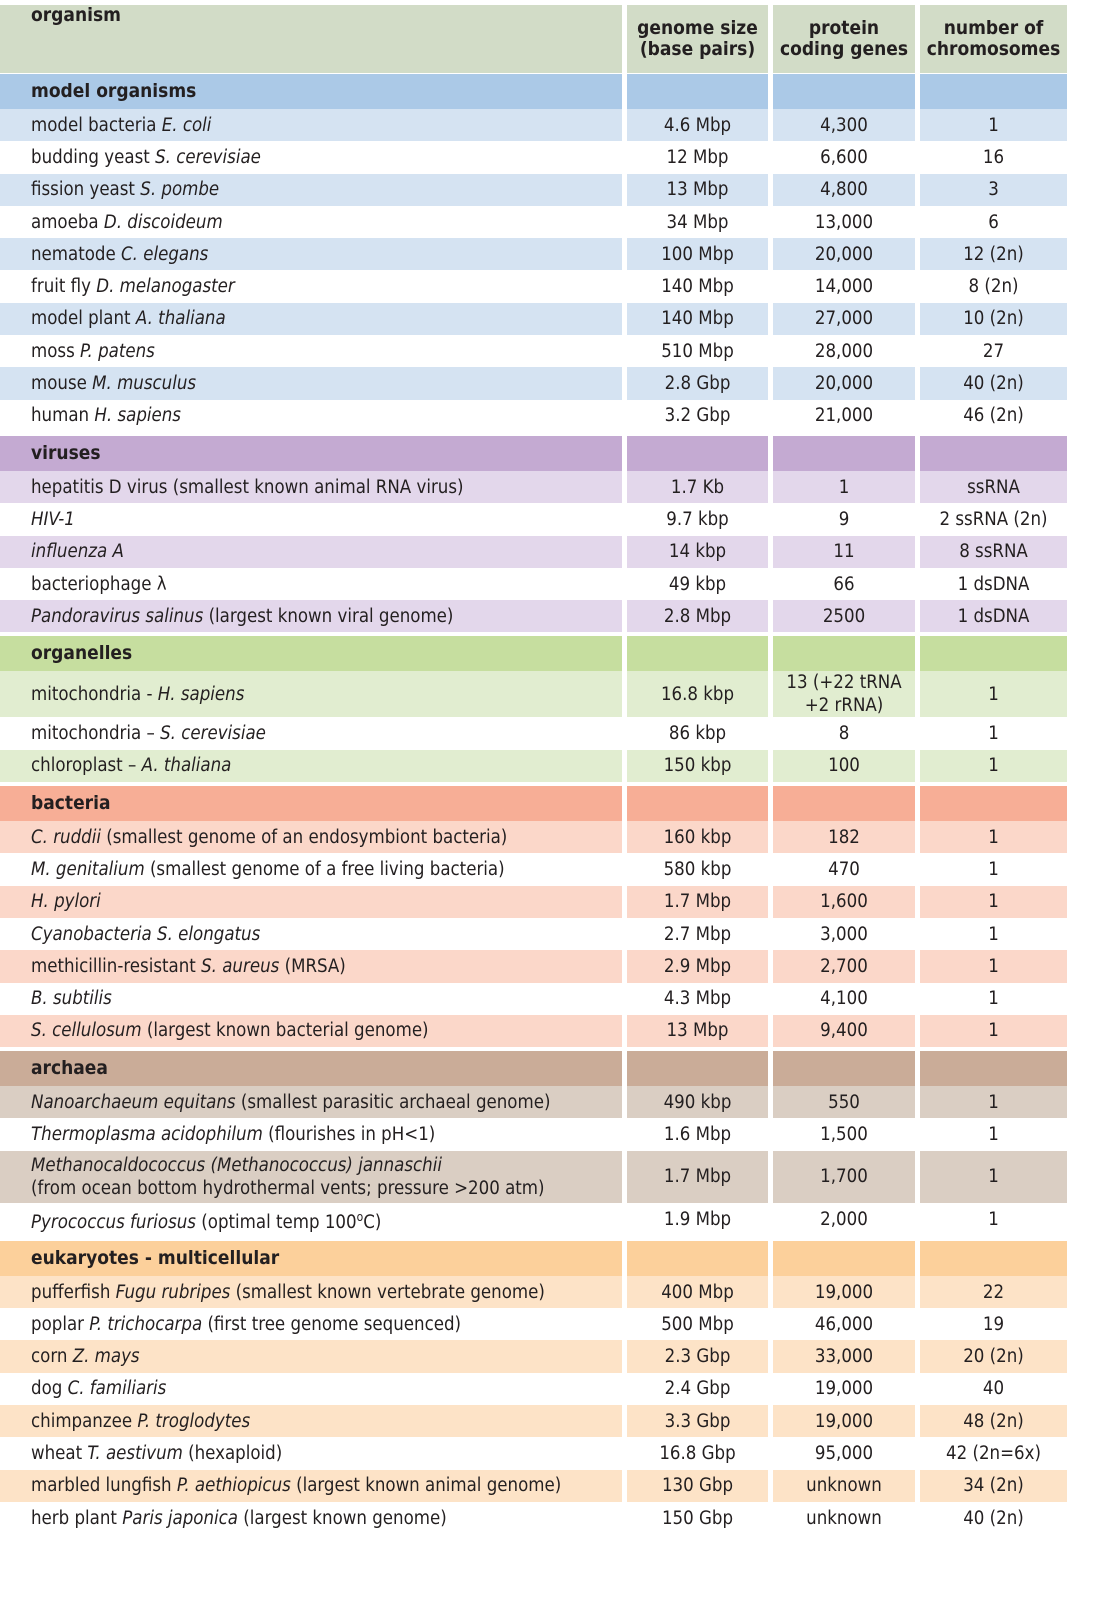 The height and width of the screenshot is (1620, 1103). Describe the element at coordinates (387, 1292) in the screenshot. I see `organism-text: (smallest known vertebrate genome)` at that location.